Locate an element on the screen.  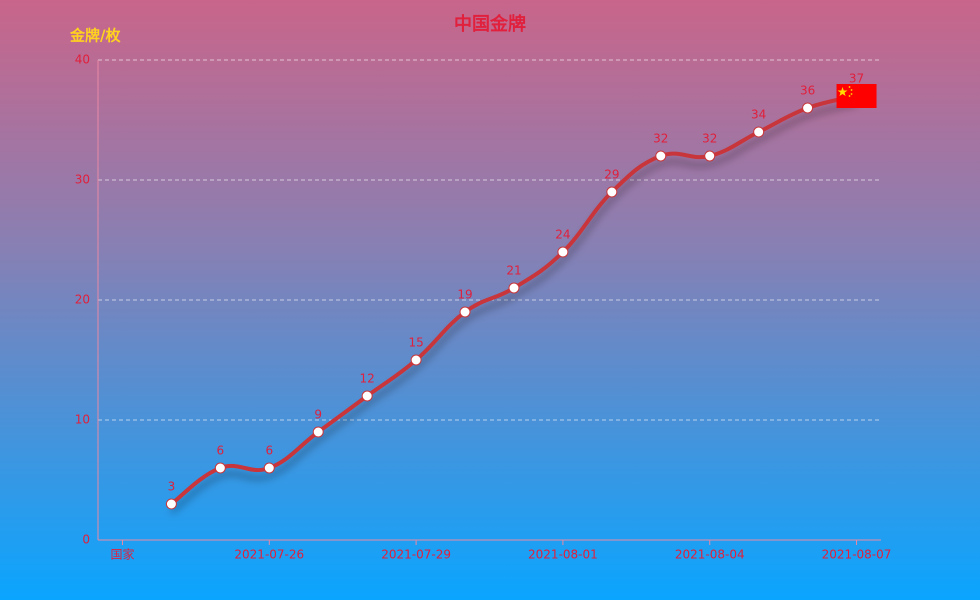
flag is located at coordinates (856, 96).